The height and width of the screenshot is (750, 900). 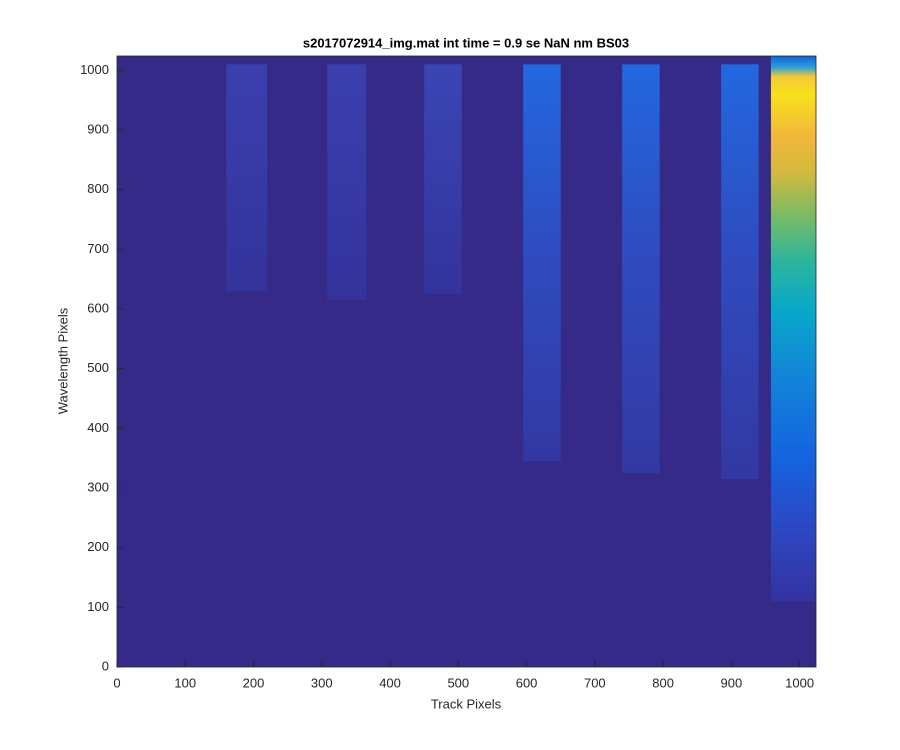 I want to click on x-tick-label: 300, so click(x=322, y=682).